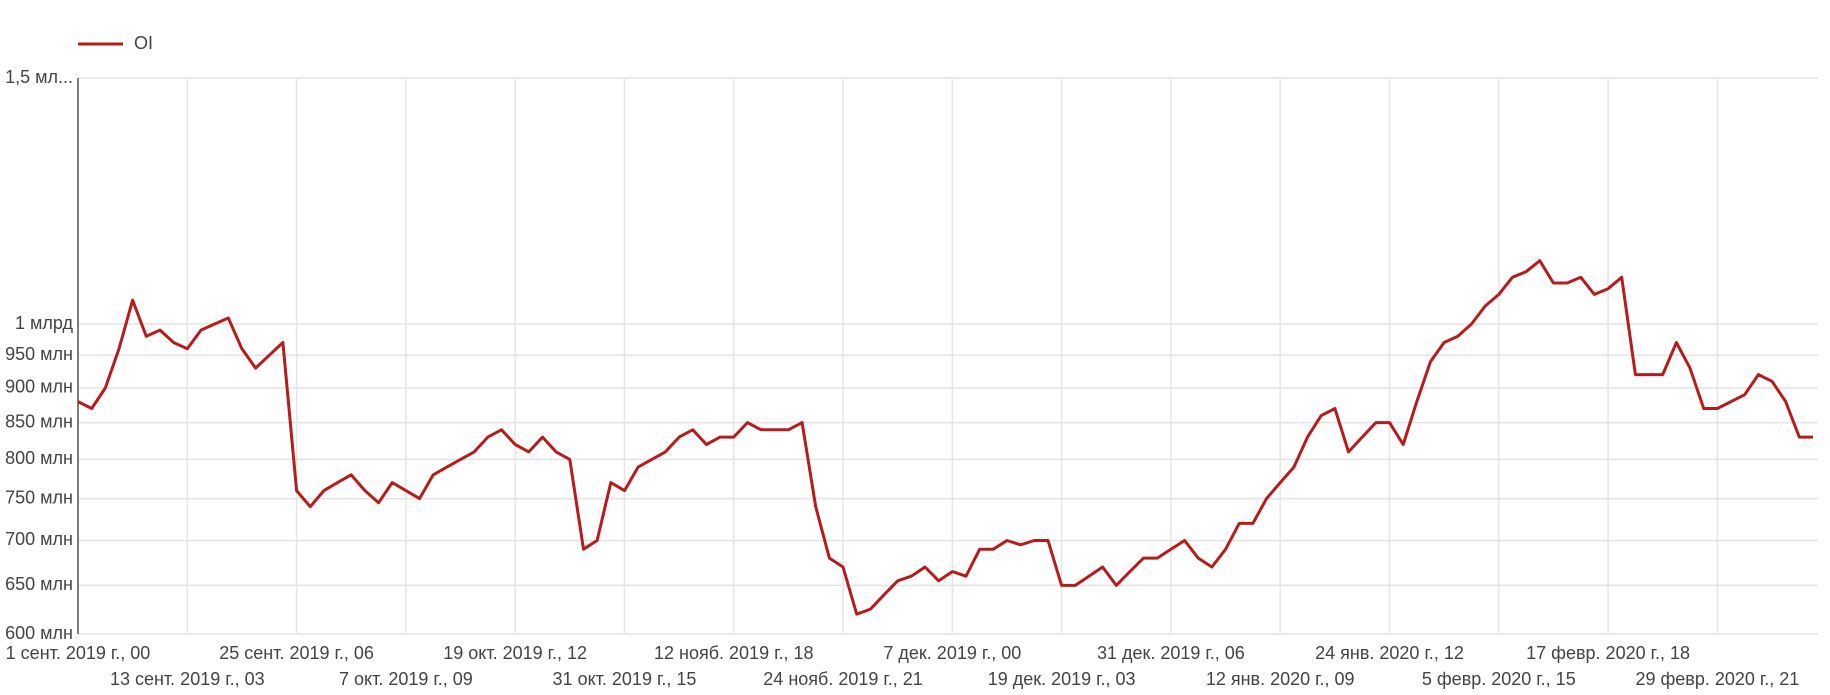  I want to click on x-tick-label: 13 сент. 2019 г., 03, so click(187, 679).